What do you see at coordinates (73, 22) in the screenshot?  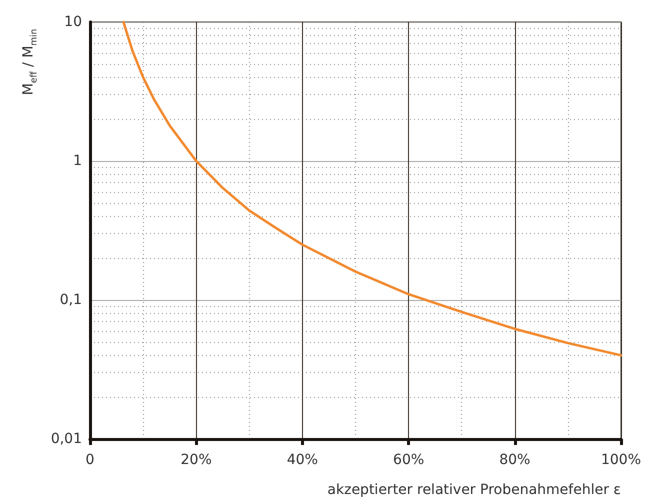 I see `y-tick-label: 10` at bounding box center [73, 22].